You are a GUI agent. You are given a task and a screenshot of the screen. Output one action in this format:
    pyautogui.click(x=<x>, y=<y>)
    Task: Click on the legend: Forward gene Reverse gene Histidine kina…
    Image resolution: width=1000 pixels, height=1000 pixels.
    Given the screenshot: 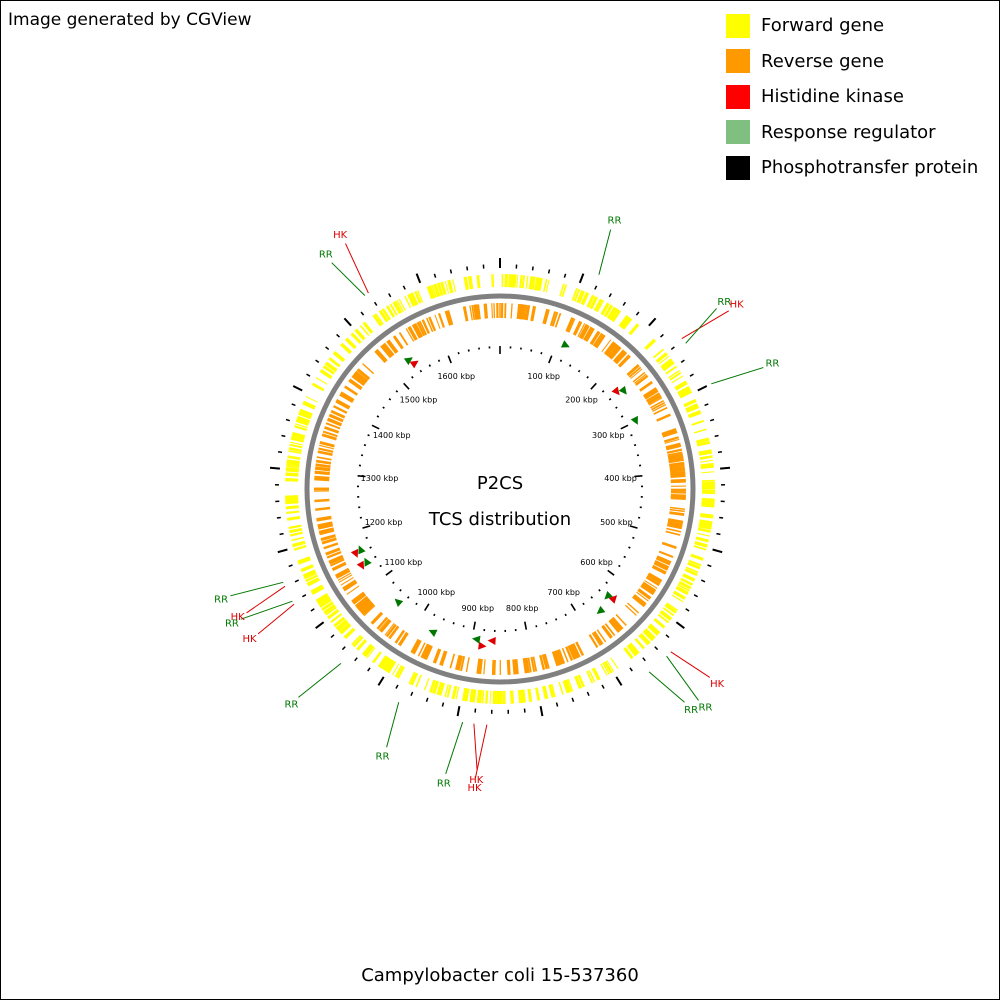 What is the action you would take?
    pyautogui.click(x=852, y=97)
    